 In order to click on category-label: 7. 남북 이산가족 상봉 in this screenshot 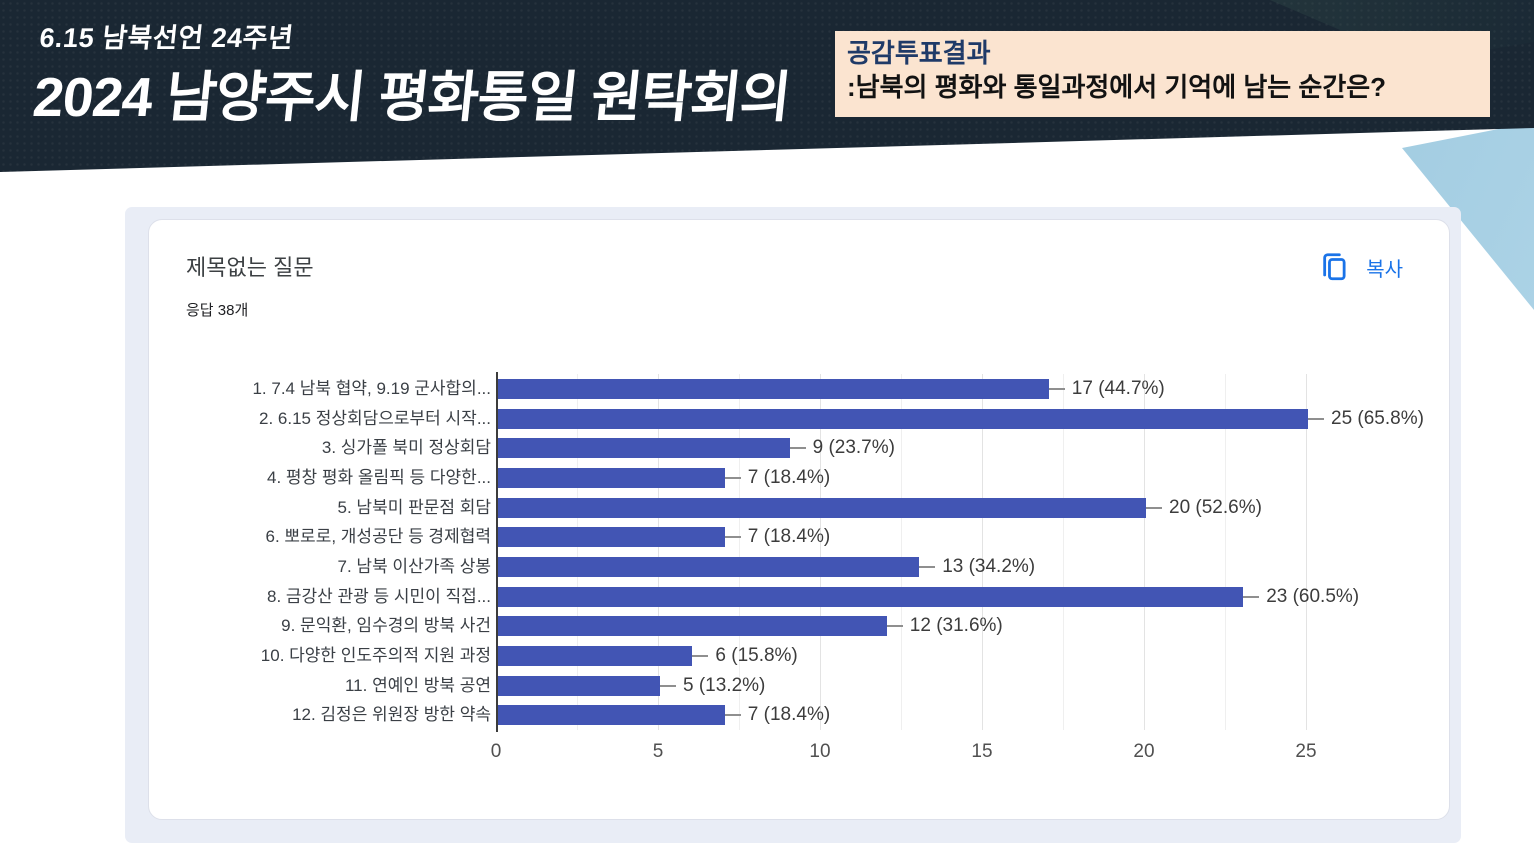, I will do `click(414, 566)`.